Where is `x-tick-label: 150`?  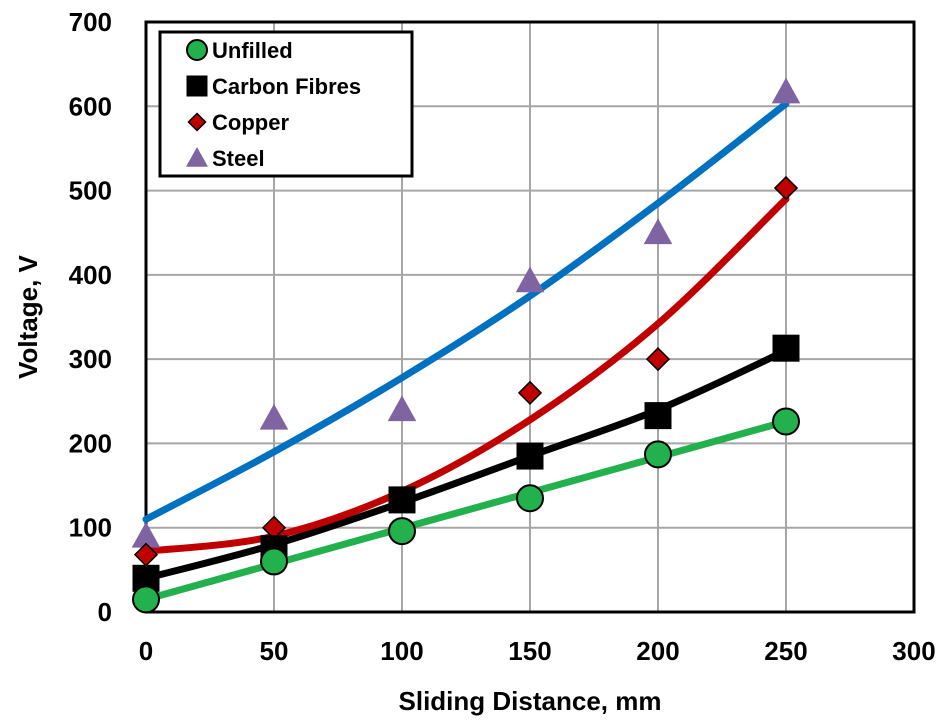
x-tick-label: 150 is located at coordinates (529, 651).